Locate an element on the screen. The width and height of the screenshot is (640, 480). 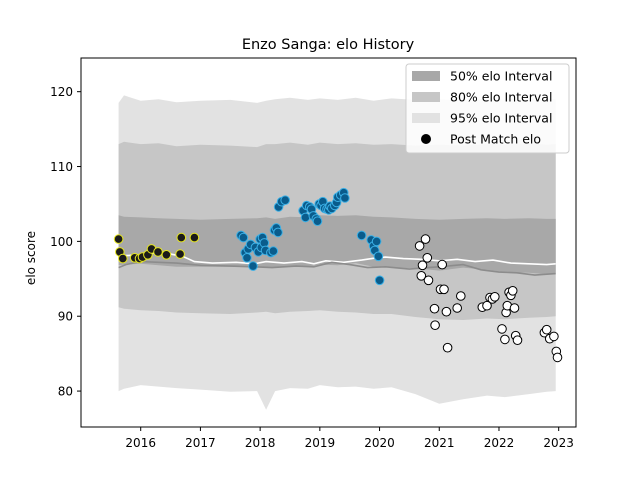
x-tick-label: 2020 is located at coordinates (379, 443).